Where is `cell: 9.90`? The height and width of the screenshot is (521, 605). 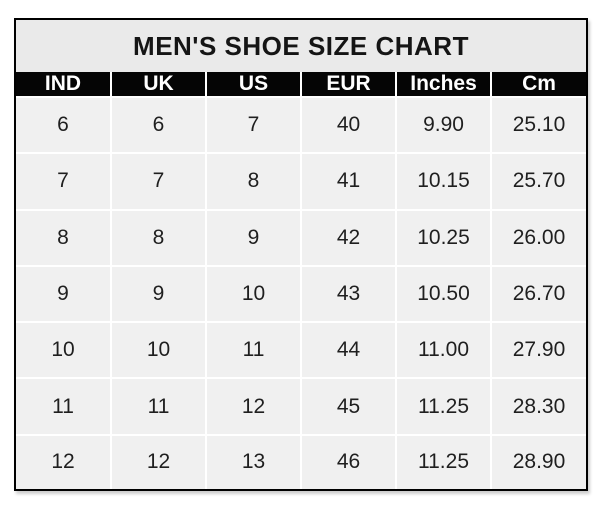
cell: 9.90 is located at coordinates (443, 125).